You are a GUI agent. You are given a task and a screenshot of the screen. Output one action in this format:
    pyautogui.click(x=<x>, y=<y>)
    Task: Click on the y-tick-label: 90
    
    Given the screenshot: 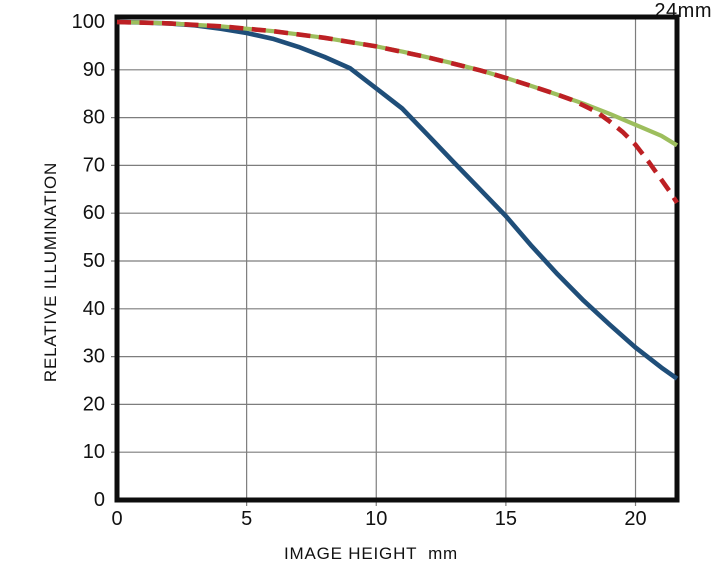 What is the action you would take?
    pyautogui.click(x=94, y=70)
    